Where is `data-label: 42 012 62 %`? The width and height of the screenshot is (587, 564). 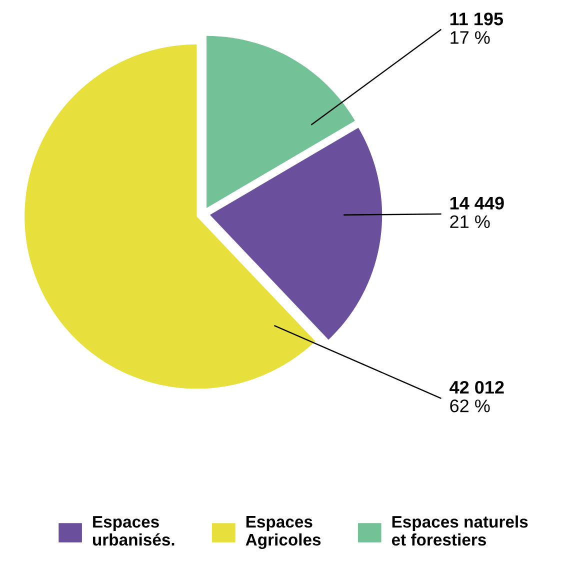
data-label: 42 012 62 % is located at coordinates (477, 396).